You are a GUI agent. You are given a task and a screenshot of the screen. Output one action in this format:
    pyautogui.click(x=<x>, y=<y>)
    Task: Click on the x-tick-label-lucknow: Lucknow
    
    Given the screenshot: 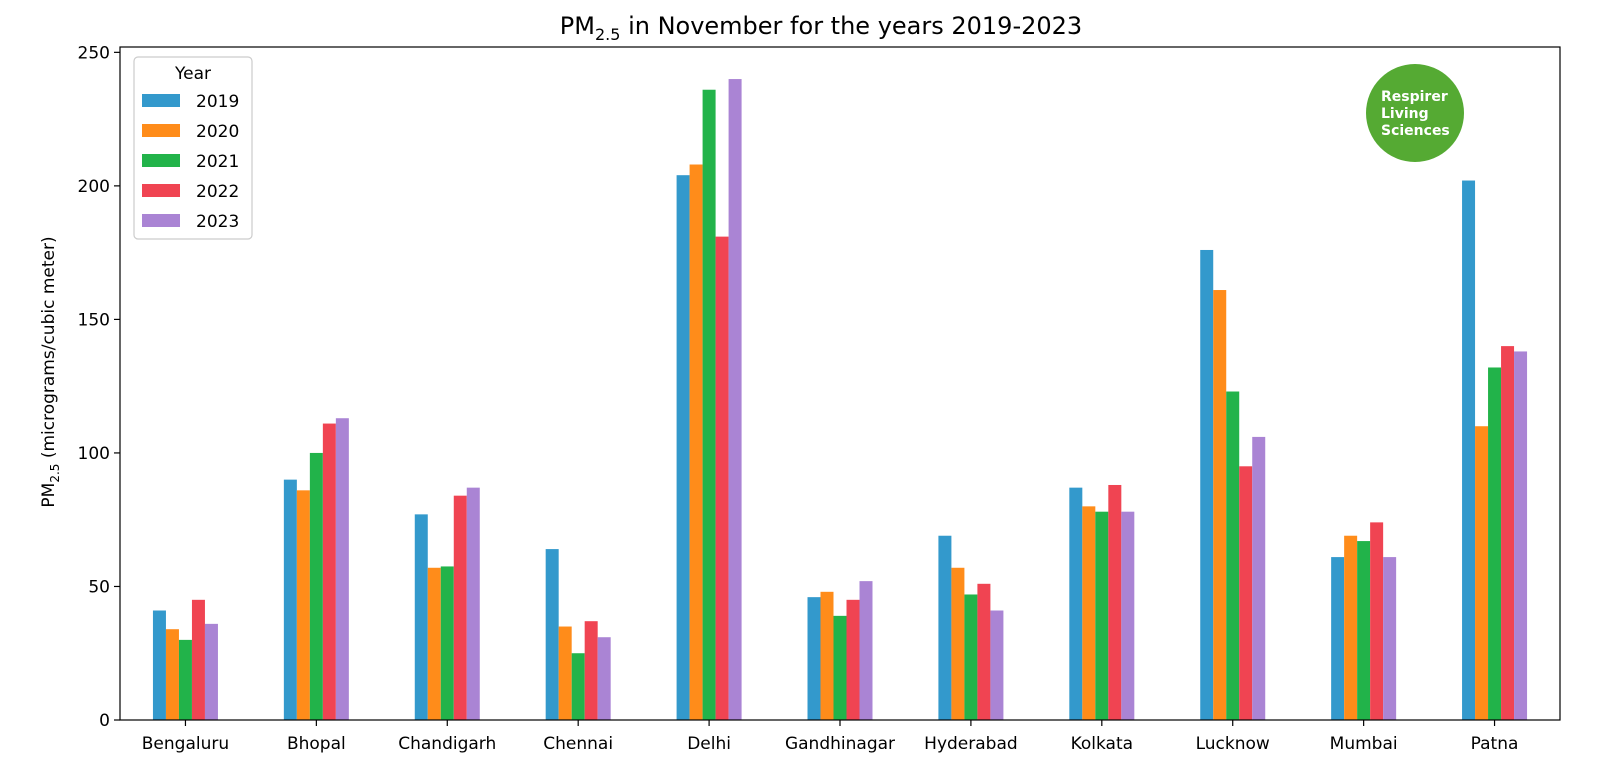 What is the action you would take?
    pyautogui.click(x=1233, y=744)
    